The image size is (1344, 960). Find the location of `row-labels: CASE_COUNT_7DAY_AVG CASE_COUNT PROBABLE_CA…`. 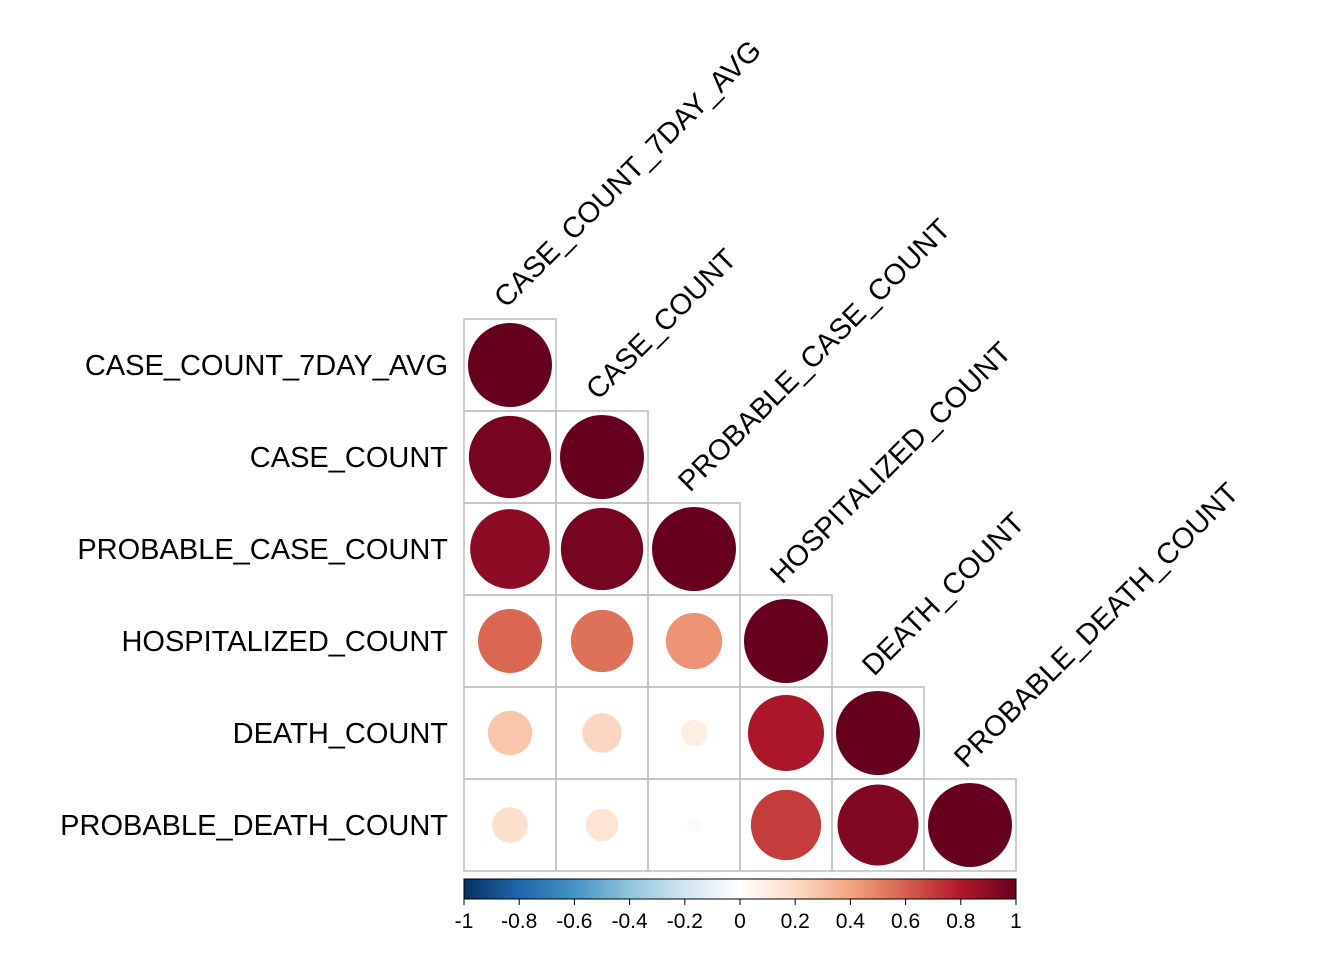

row-labels: CASE_COUNT_7DAY_AVG CASE_COUNT PROBABLE_CA… is located at coordinates (254, 596).